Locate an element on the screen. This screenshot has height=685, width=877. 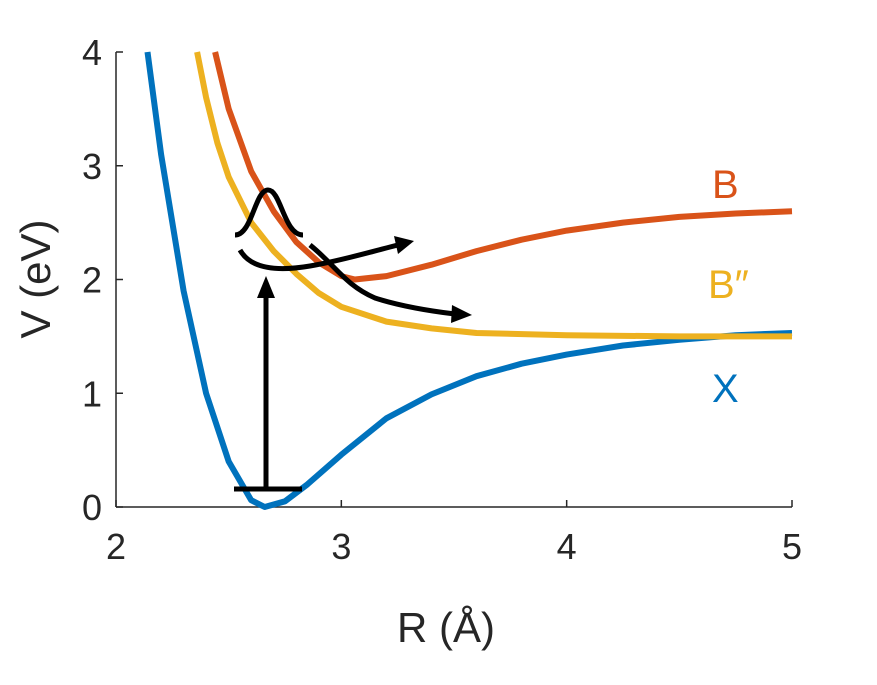
x-tick-label: 2 is located at coordinates (116, 546).